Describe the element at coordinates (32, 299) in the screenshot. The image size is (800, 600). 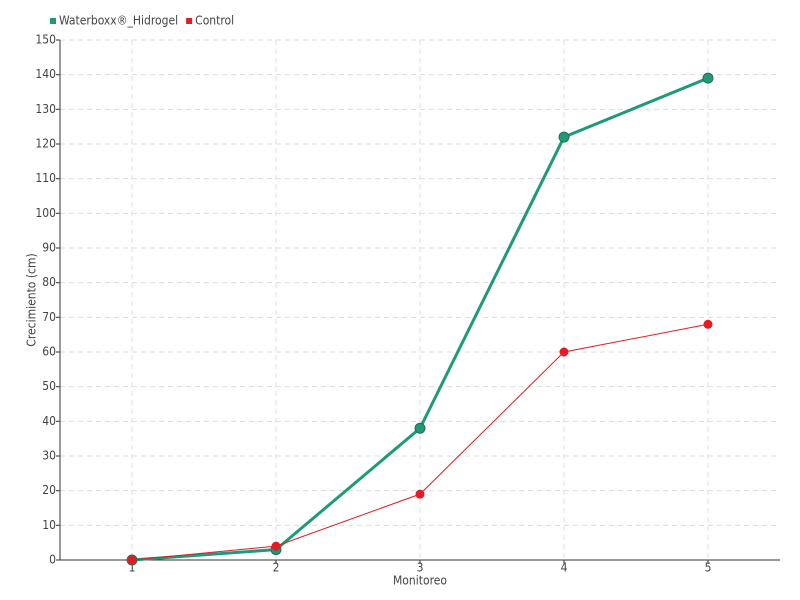
I see `y-axis-label: Crecimiento (cm)` at that location.